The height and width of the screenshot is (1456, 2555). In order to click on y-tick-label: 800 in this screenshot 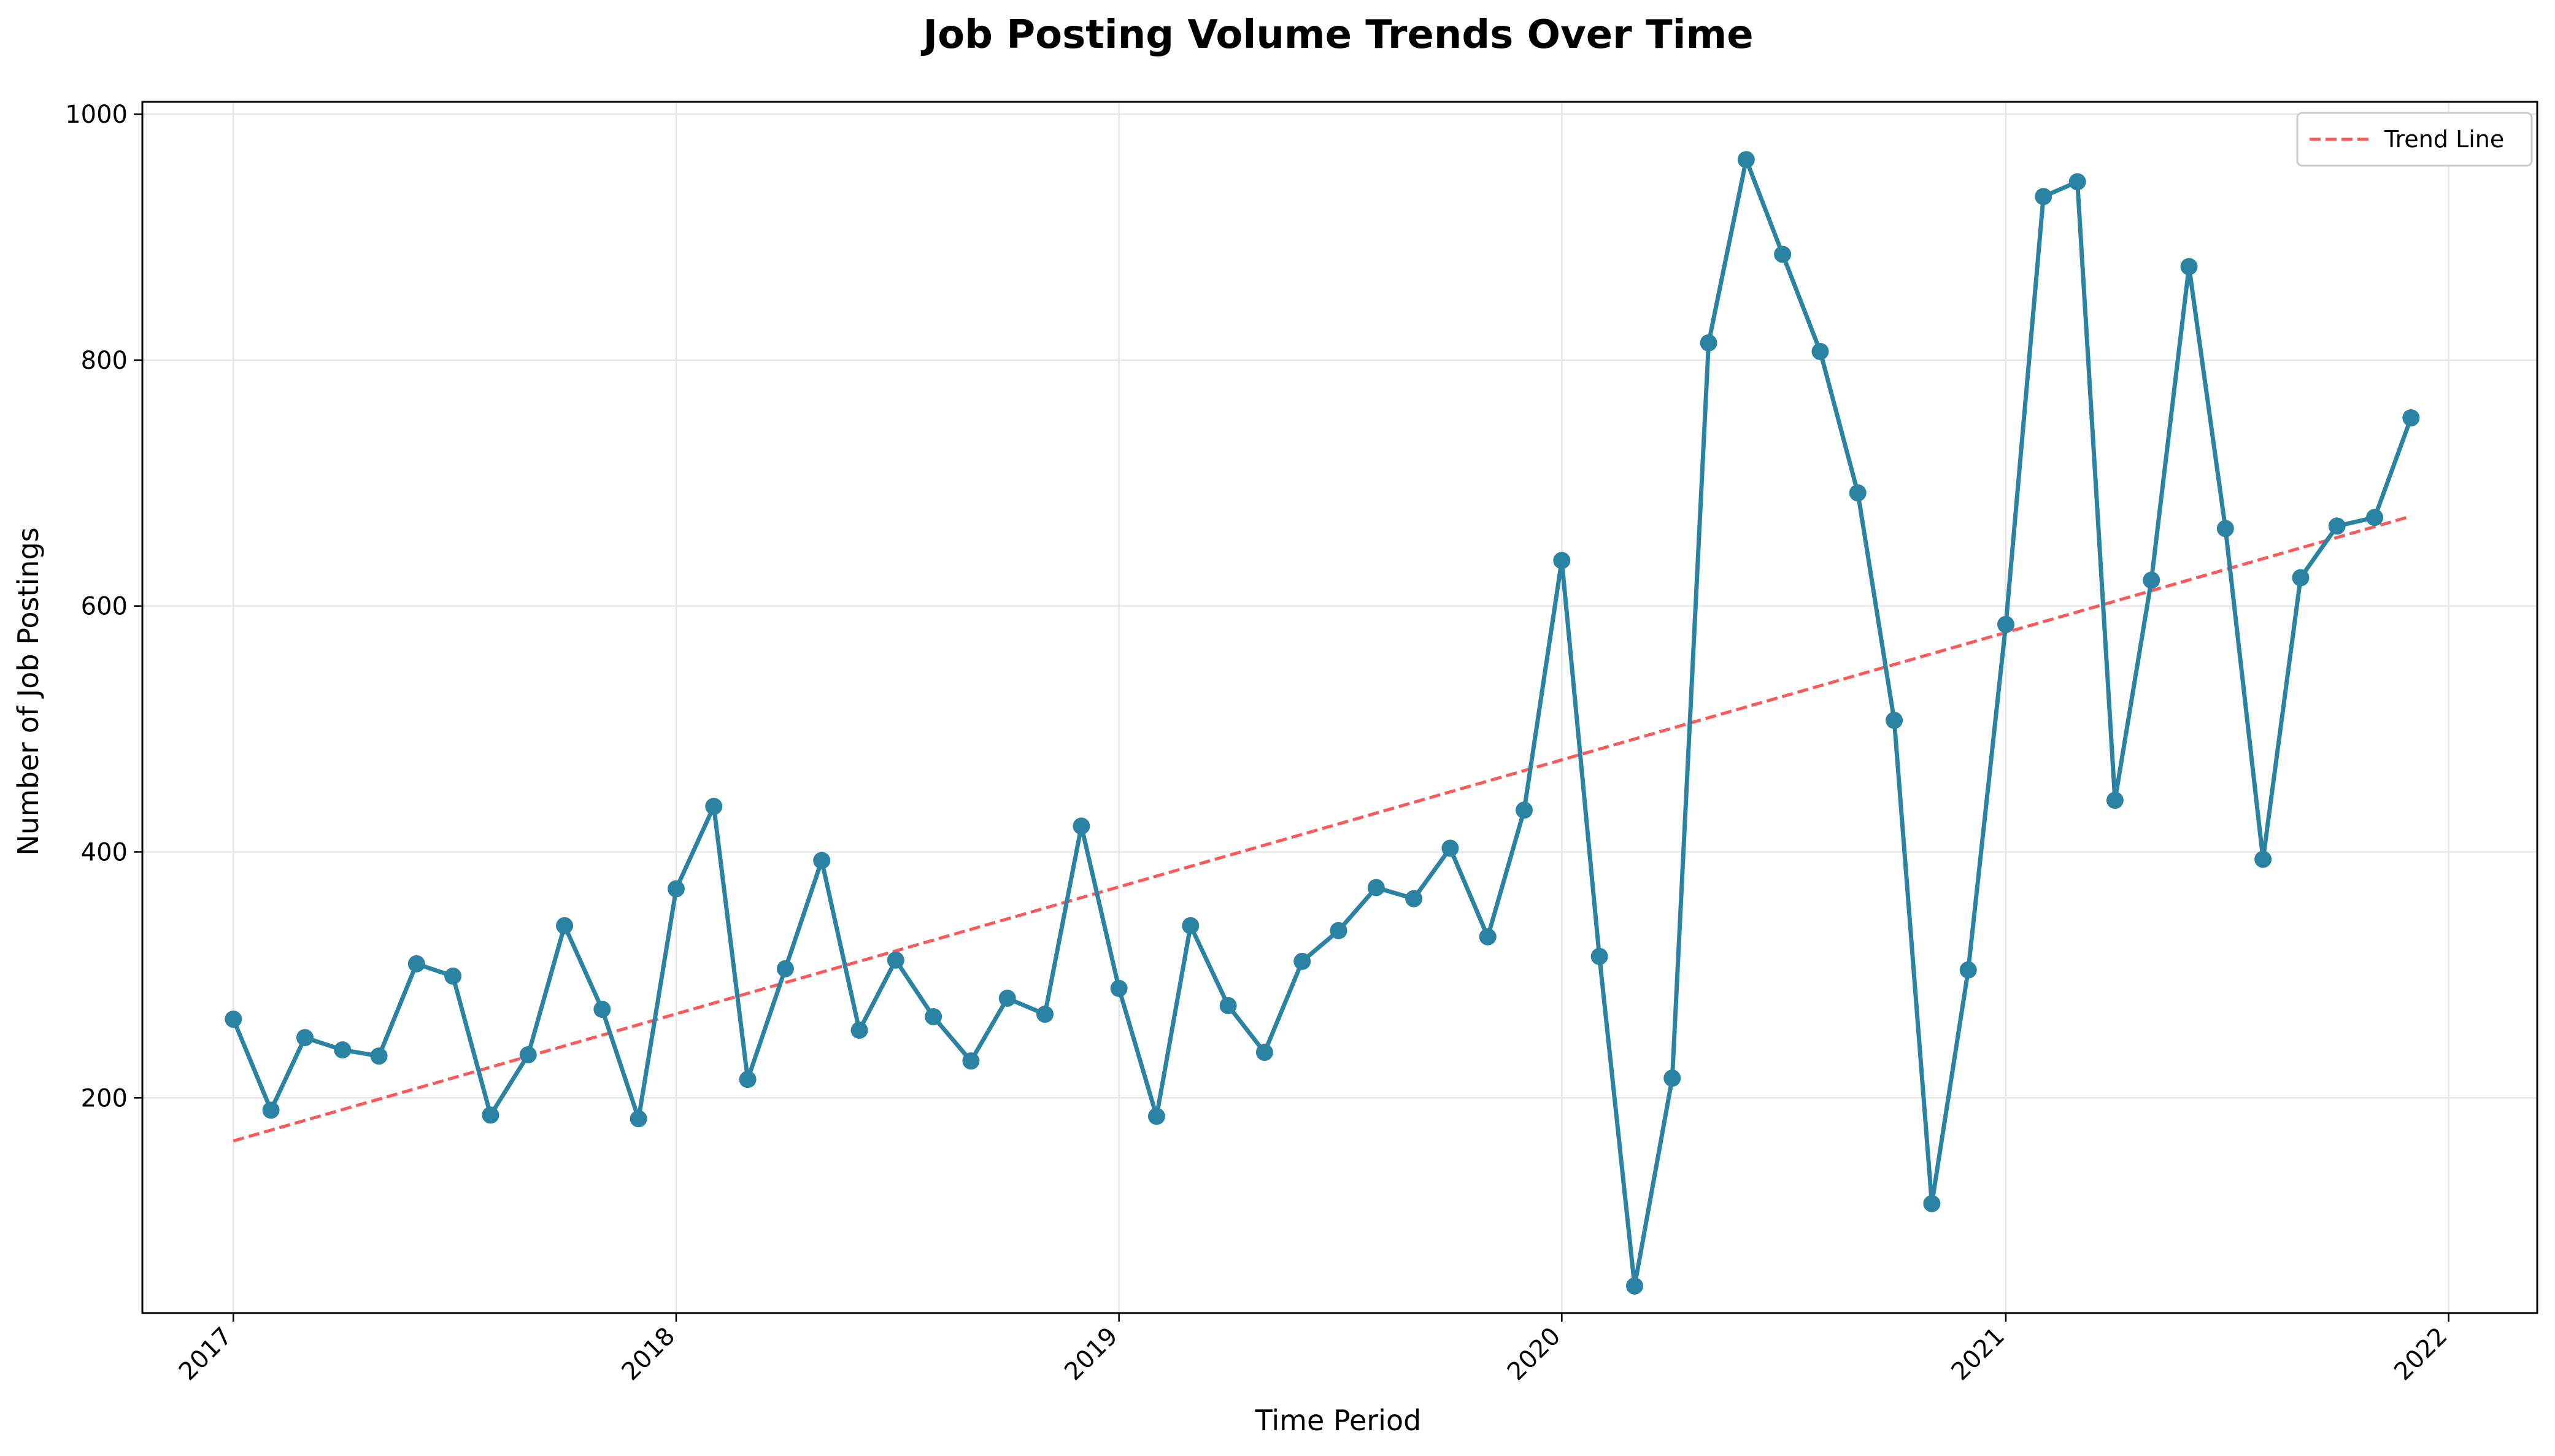, I will do `click(104, 361)`.